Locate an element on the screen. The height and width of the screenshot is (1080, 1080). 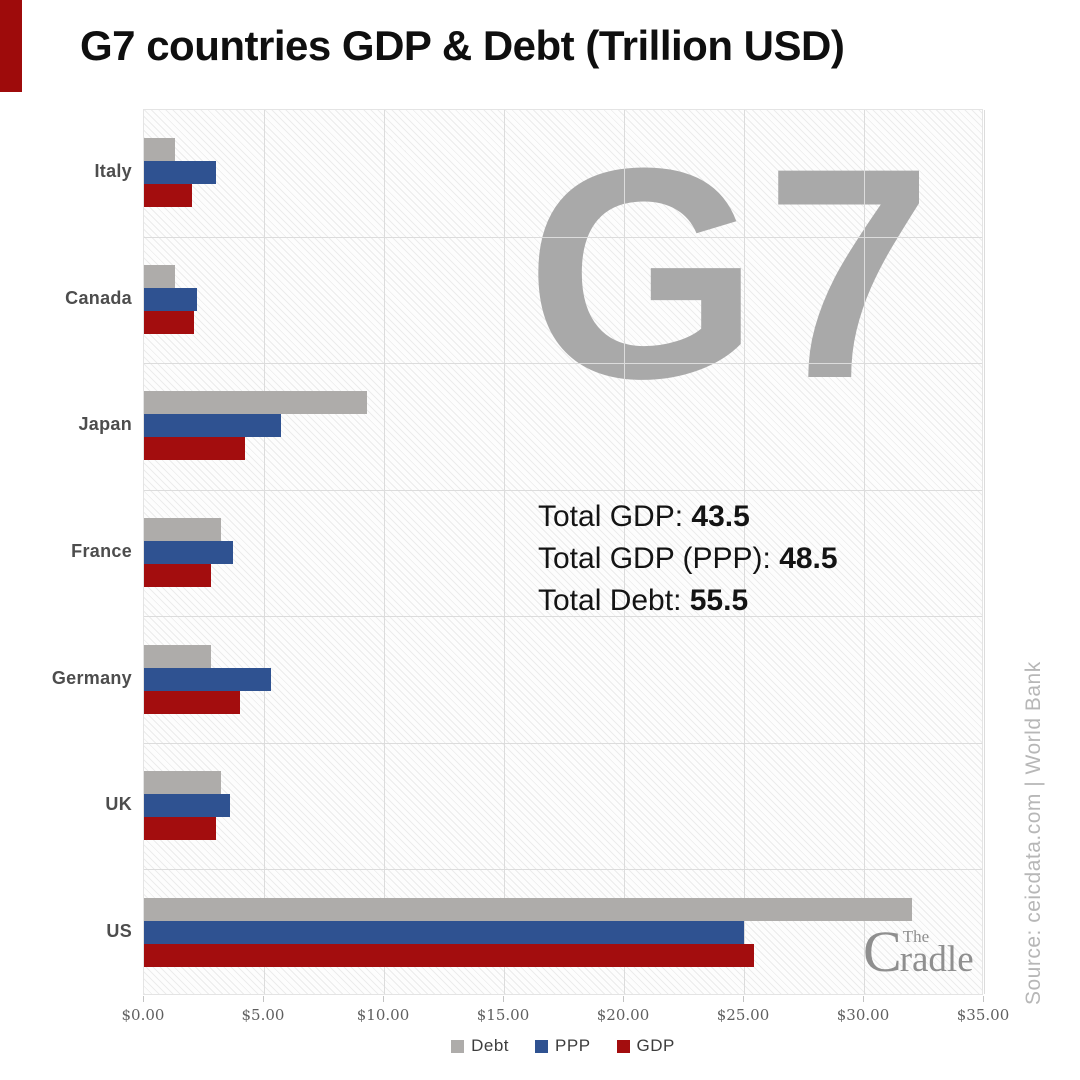
total-gdp-line: Total GDP: 43.5 is located at coordinates (644, 516).